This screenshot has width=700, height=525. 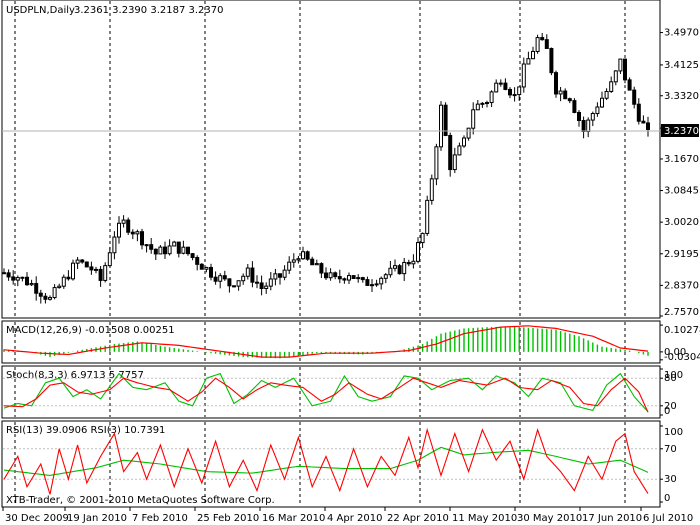 What do you see at coordinates (667, 498) in the screenshot?
I see `rsi-axis-tick-label: 0` at bounding box center [667, 498].